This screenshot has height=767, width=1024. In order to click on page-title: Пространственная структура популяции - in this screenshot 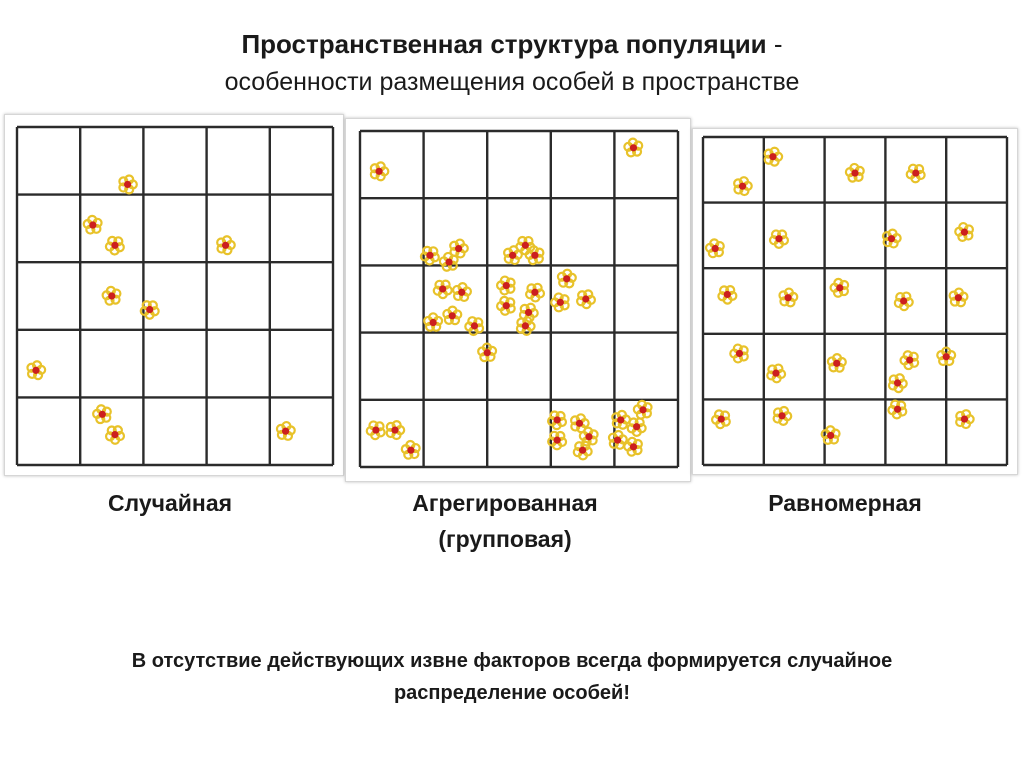, I will do `click(512, 44)`.